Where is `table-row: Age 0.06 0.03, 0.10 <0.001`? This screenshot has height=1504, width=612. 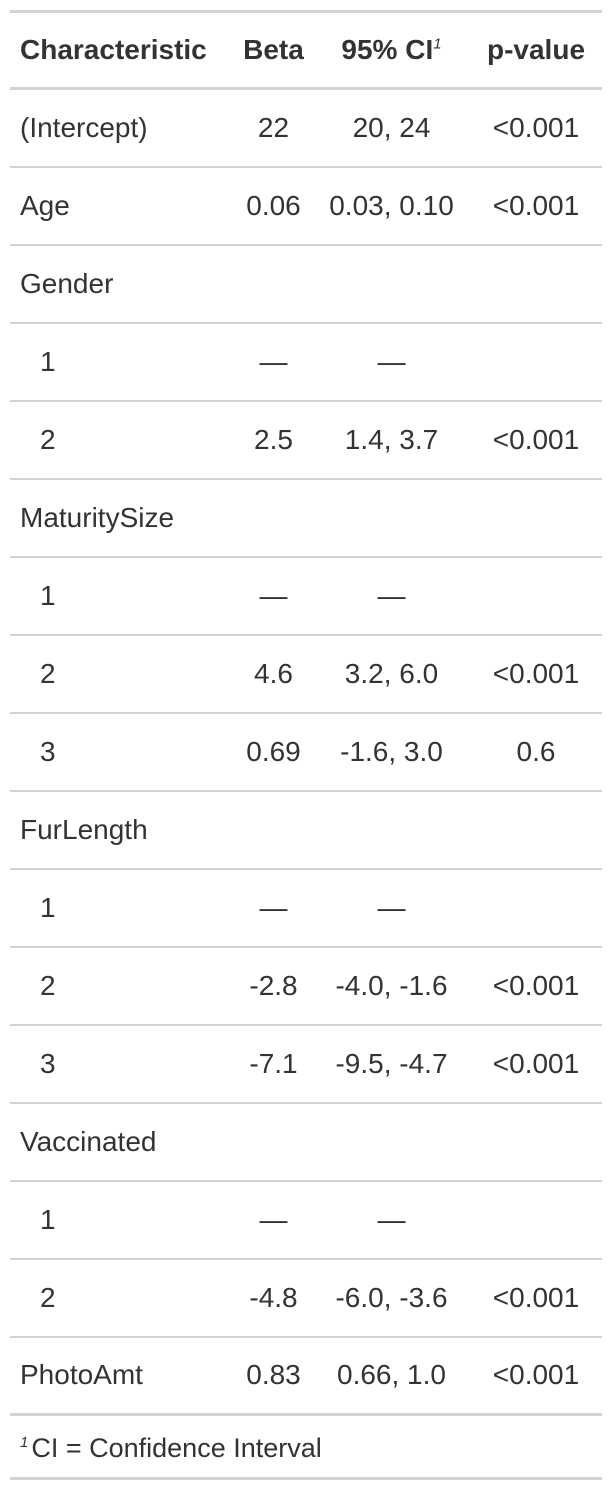
table-row: Age 0.06 0.03, 0.10 <0.001 is located at coordinates (306, 206).